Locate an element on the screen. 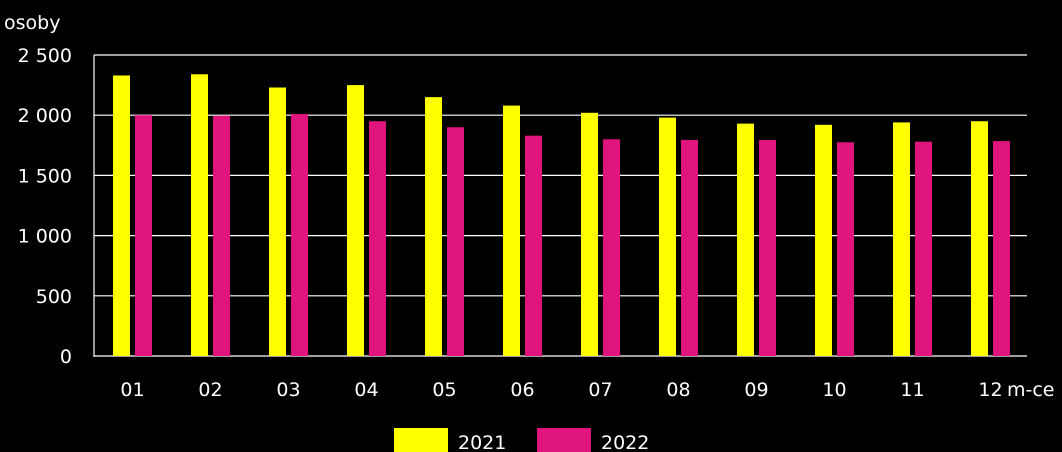 Image resolution: width=1062 pixels, height=452 pixels. x-tick-label: 12 is located at coordinates (990, 390).